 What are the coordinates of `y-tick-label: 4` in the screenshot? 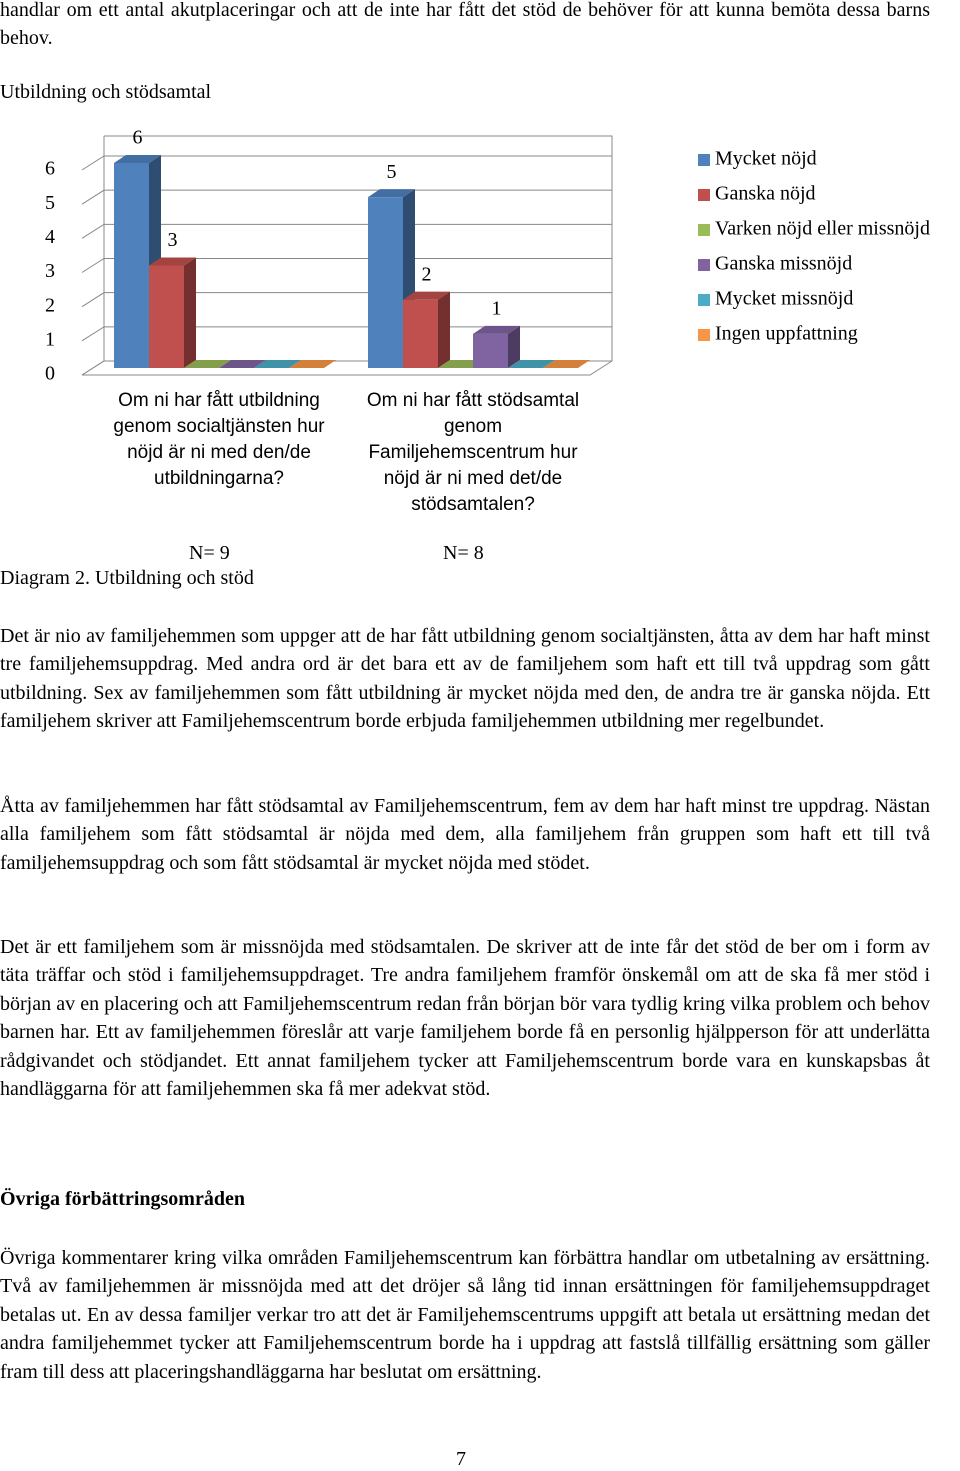 It's located at (50, 237).